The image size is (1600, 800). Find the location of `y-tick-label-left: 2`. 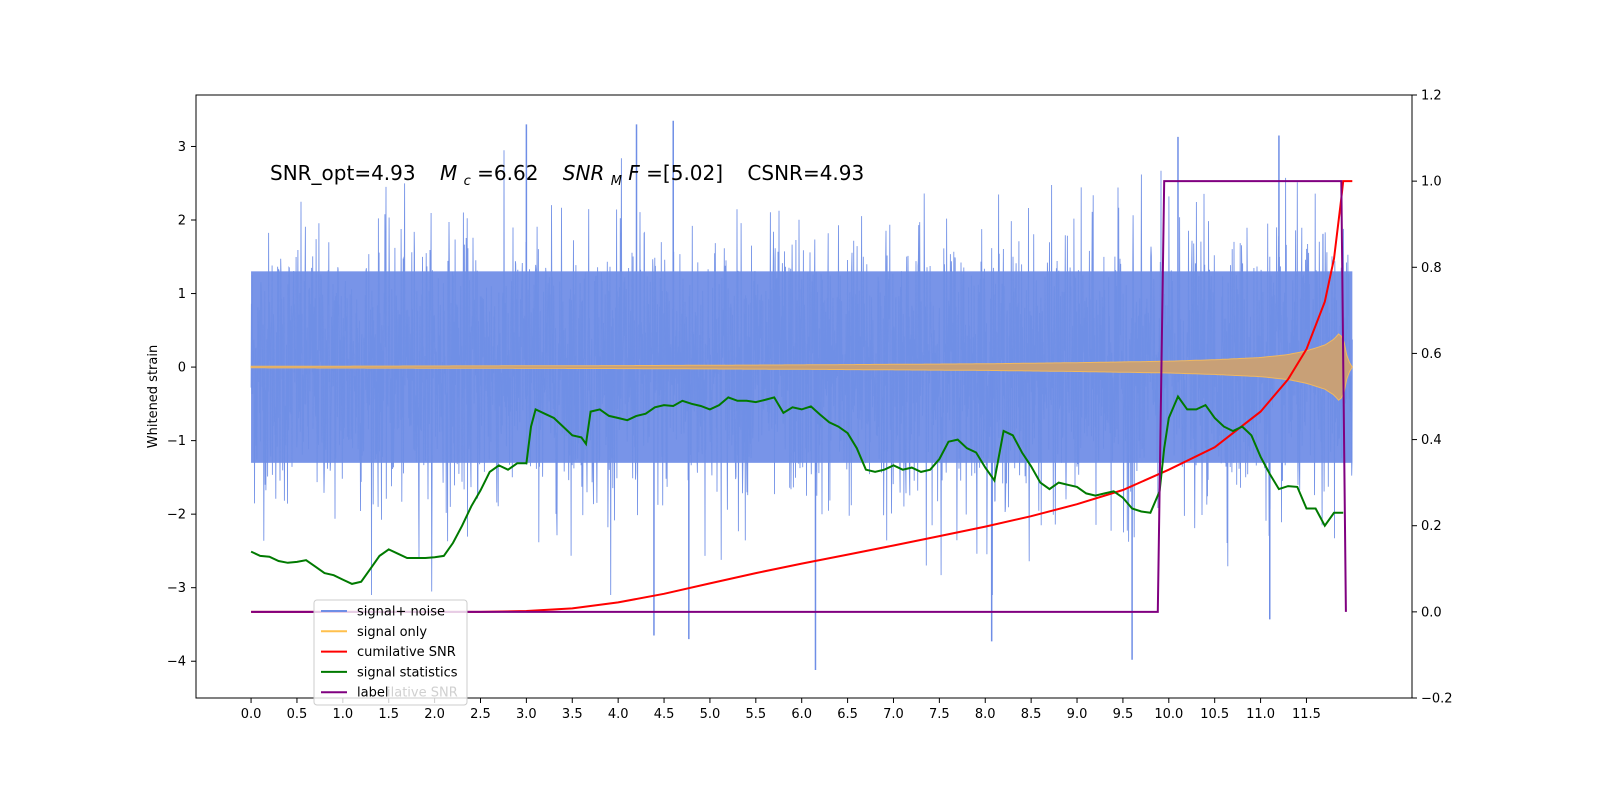

y-tick-label-left: 2 is located at coordinates (182, 221).